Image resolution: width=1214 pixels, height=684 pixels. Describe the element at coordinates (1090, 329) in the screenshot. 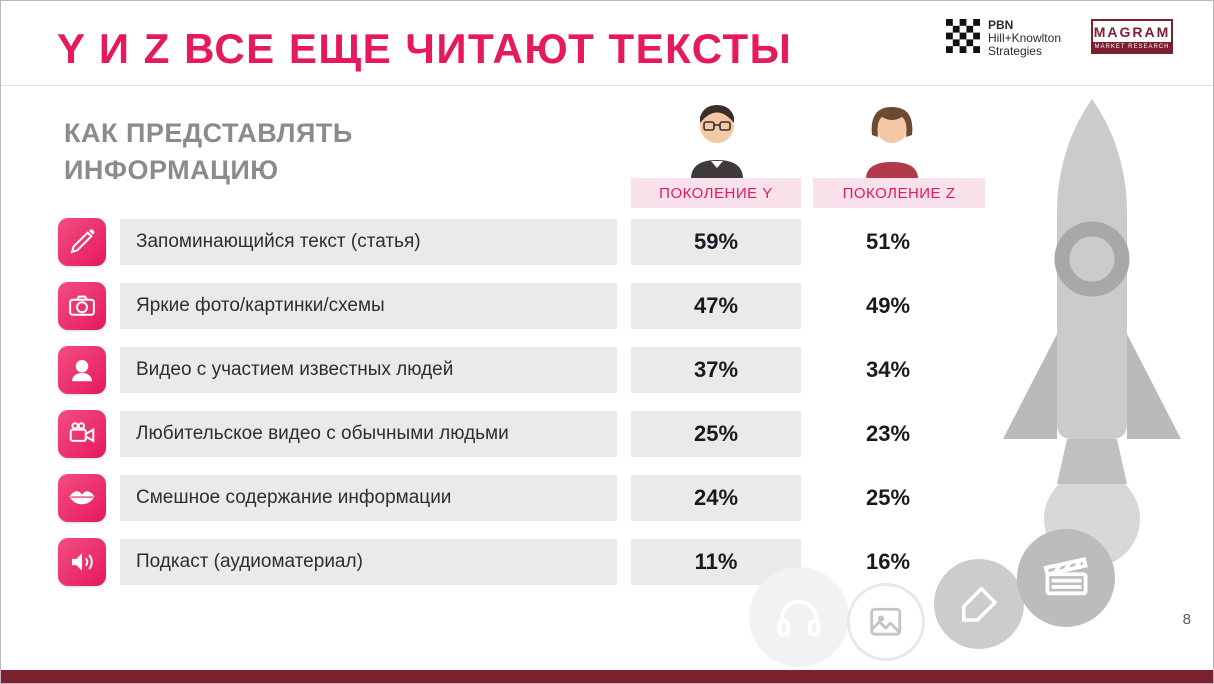

I see `rocket-illustration` at that location.